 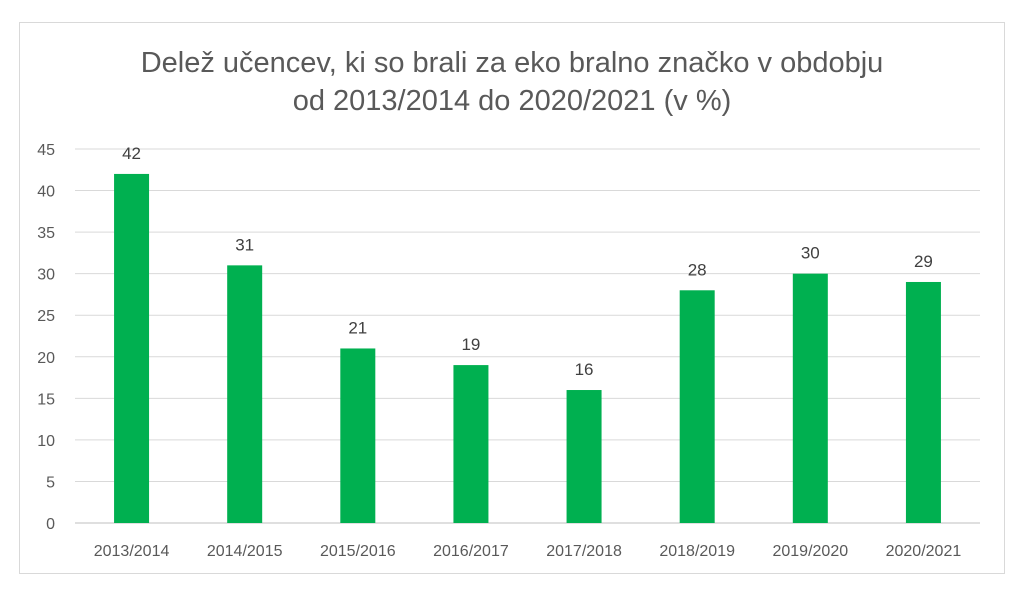 I want to click on data-label: 31, so click(x=244, y=244).